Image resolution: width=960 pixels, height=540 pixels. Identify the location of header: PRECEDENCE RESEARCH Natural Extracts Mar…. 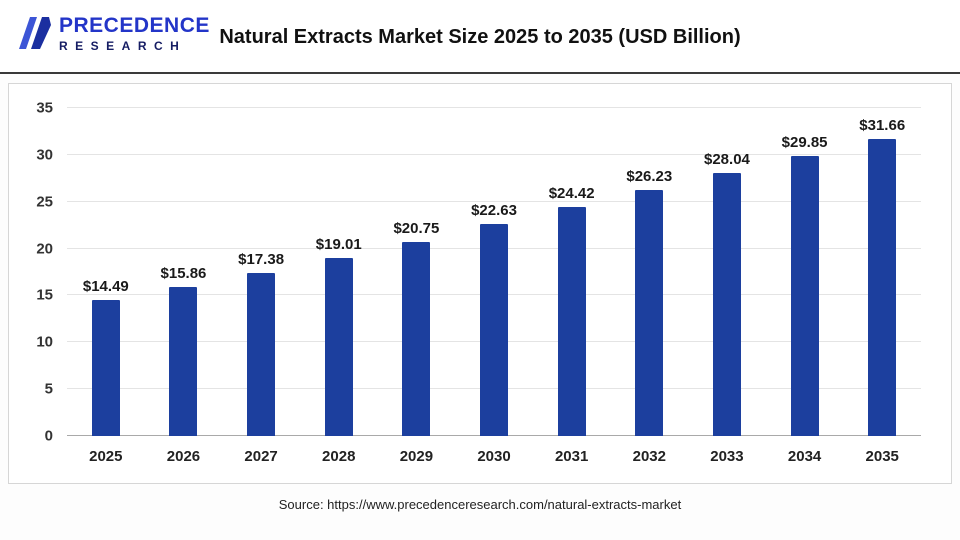
(480, 37).